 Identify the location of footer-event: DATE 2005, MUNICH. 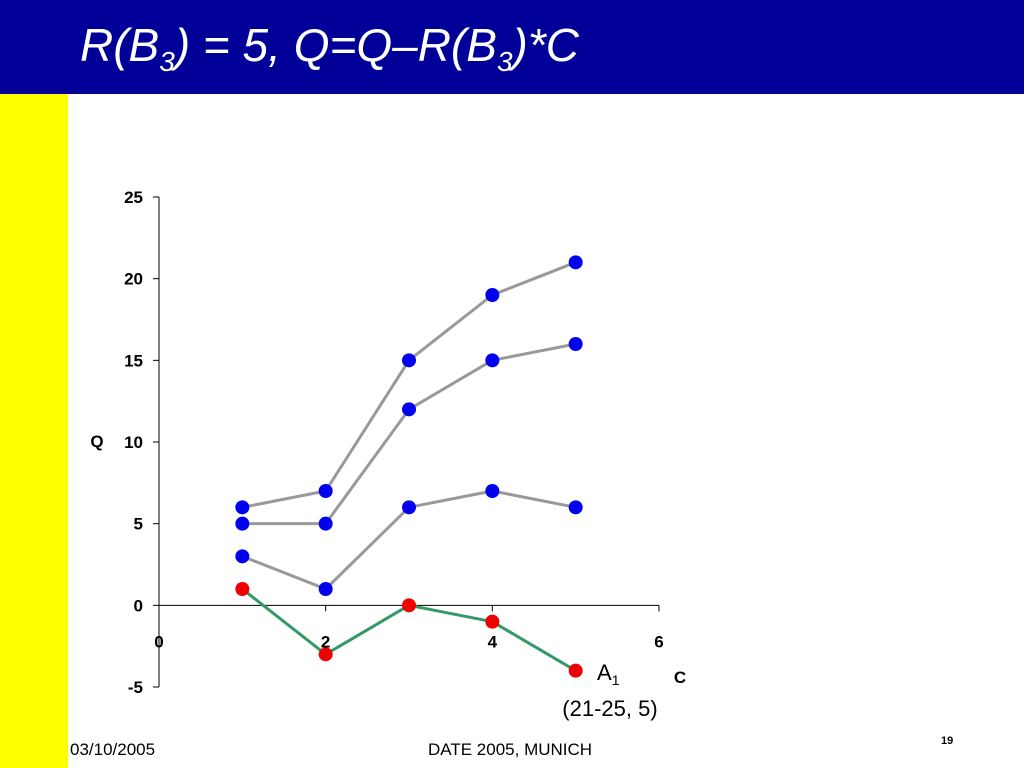
(510, 749).